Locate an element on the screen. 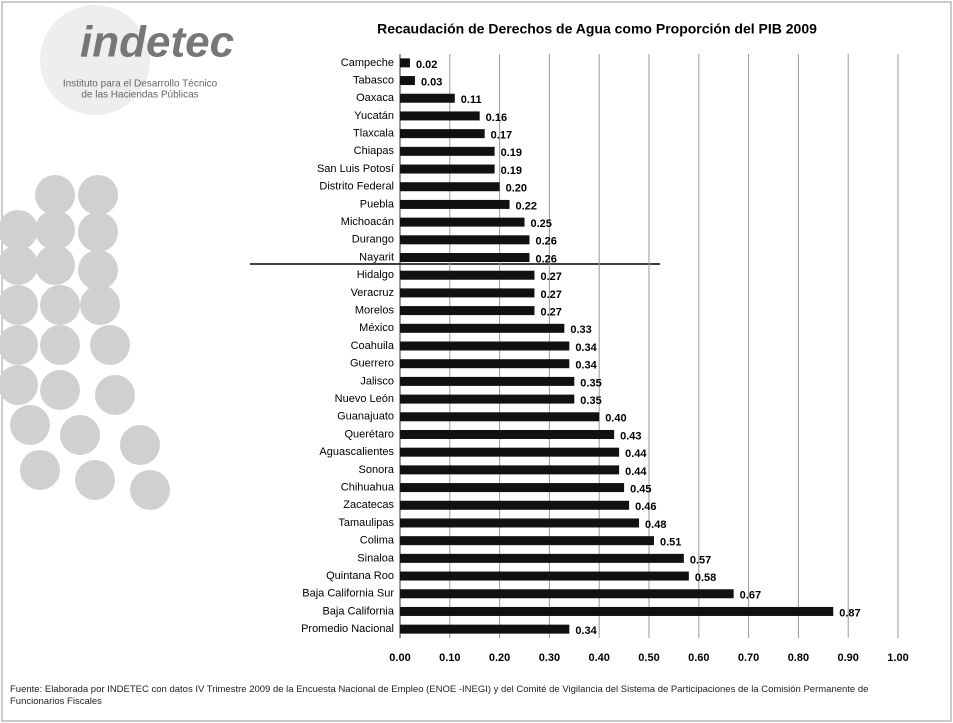 The height and width of the screenshot is (723, 953). value-label: 0.20 is located at coordinates (516, 189).